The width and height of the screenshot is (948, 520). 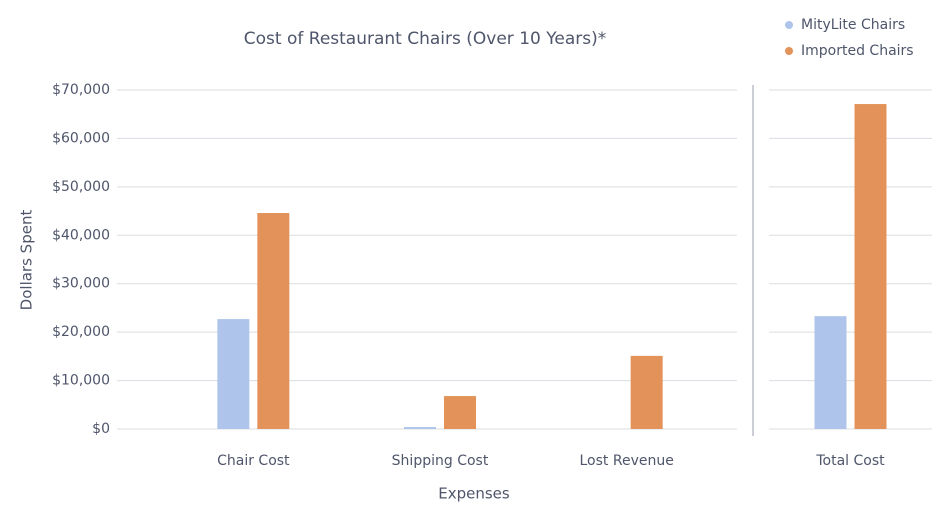 What do you see at coordinates (81, 90) in the screenshot?
I see `y-tick-label: $70,000` at bounding box center [81, 90].